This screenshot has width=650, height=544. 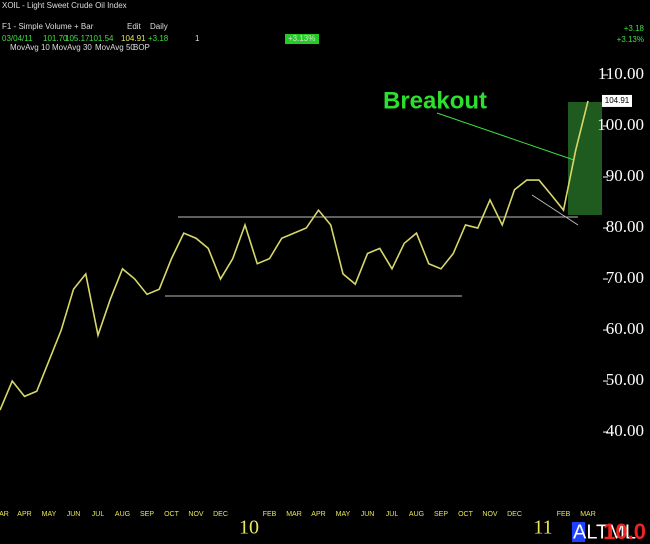 I want to click on legend-ma50: MovAvg 50, so click(x=115, y=47).